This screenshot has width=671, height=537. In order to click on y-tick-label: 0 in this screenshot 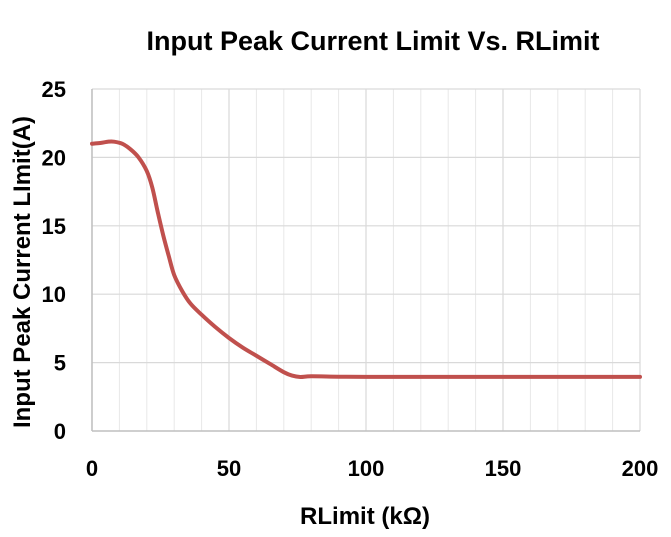, I will do `click(60, 431)`.